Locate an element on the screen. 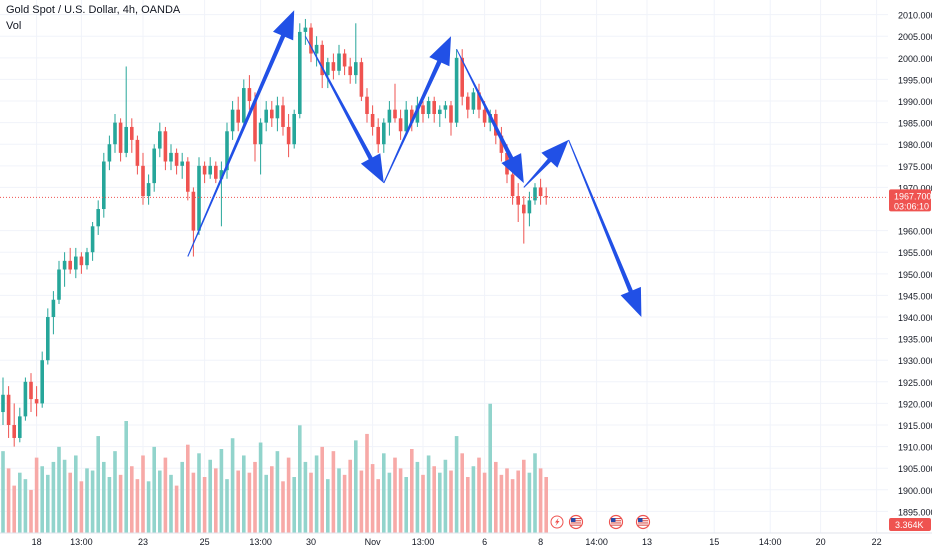 The height and width of the screenshot is (550, 932). time-tick-label: 13:00 is located at coordinates (260, 542).